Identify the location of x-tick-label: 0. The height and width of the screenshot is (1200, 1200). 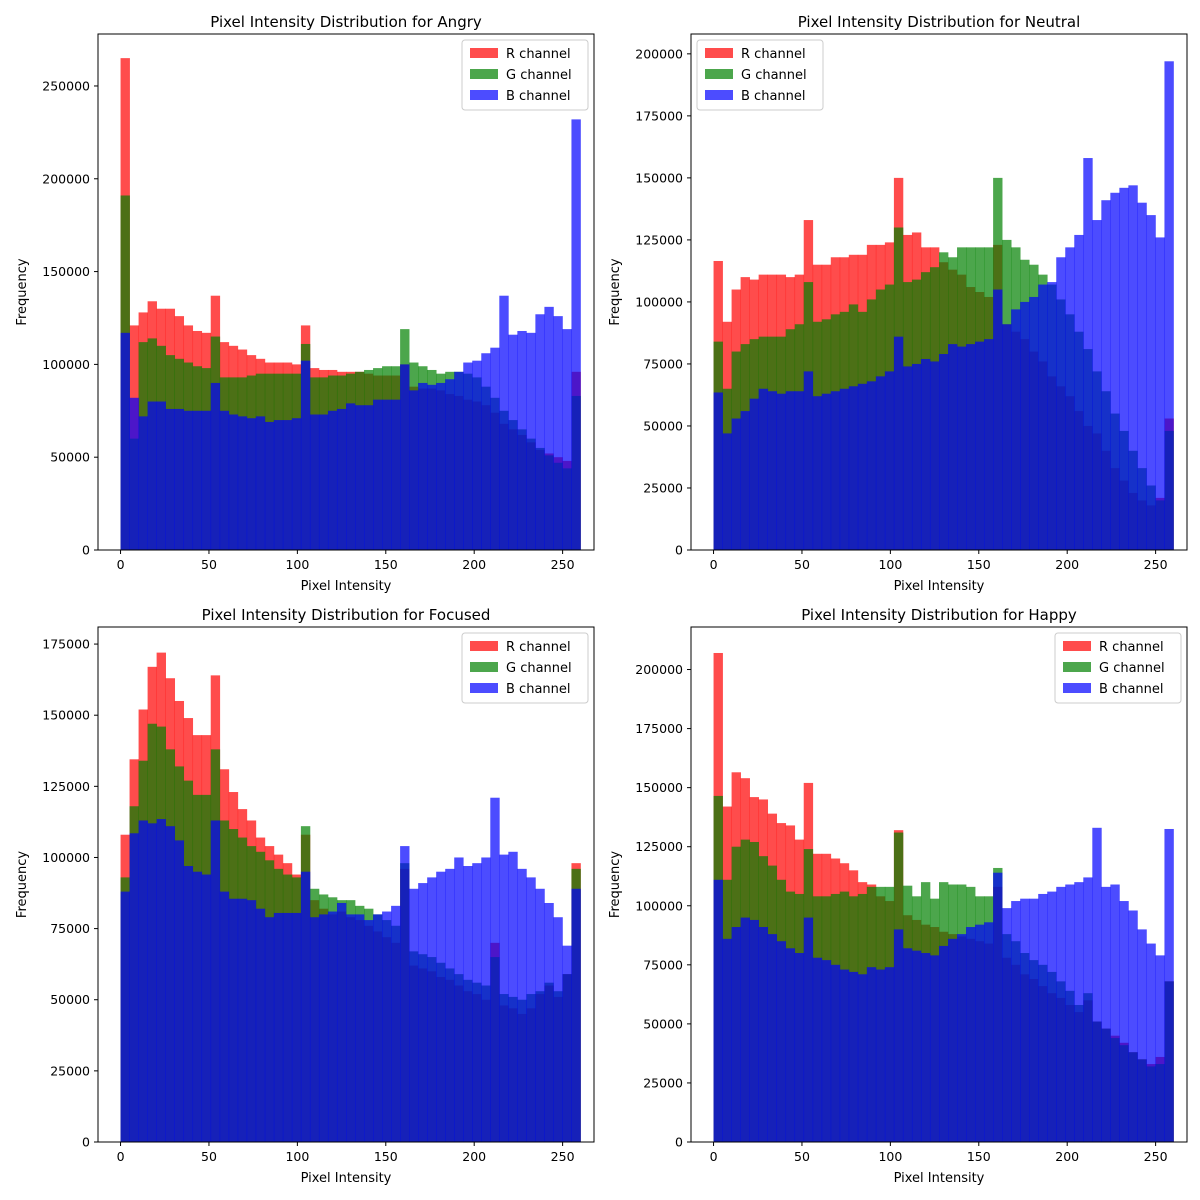
(121, 1156).